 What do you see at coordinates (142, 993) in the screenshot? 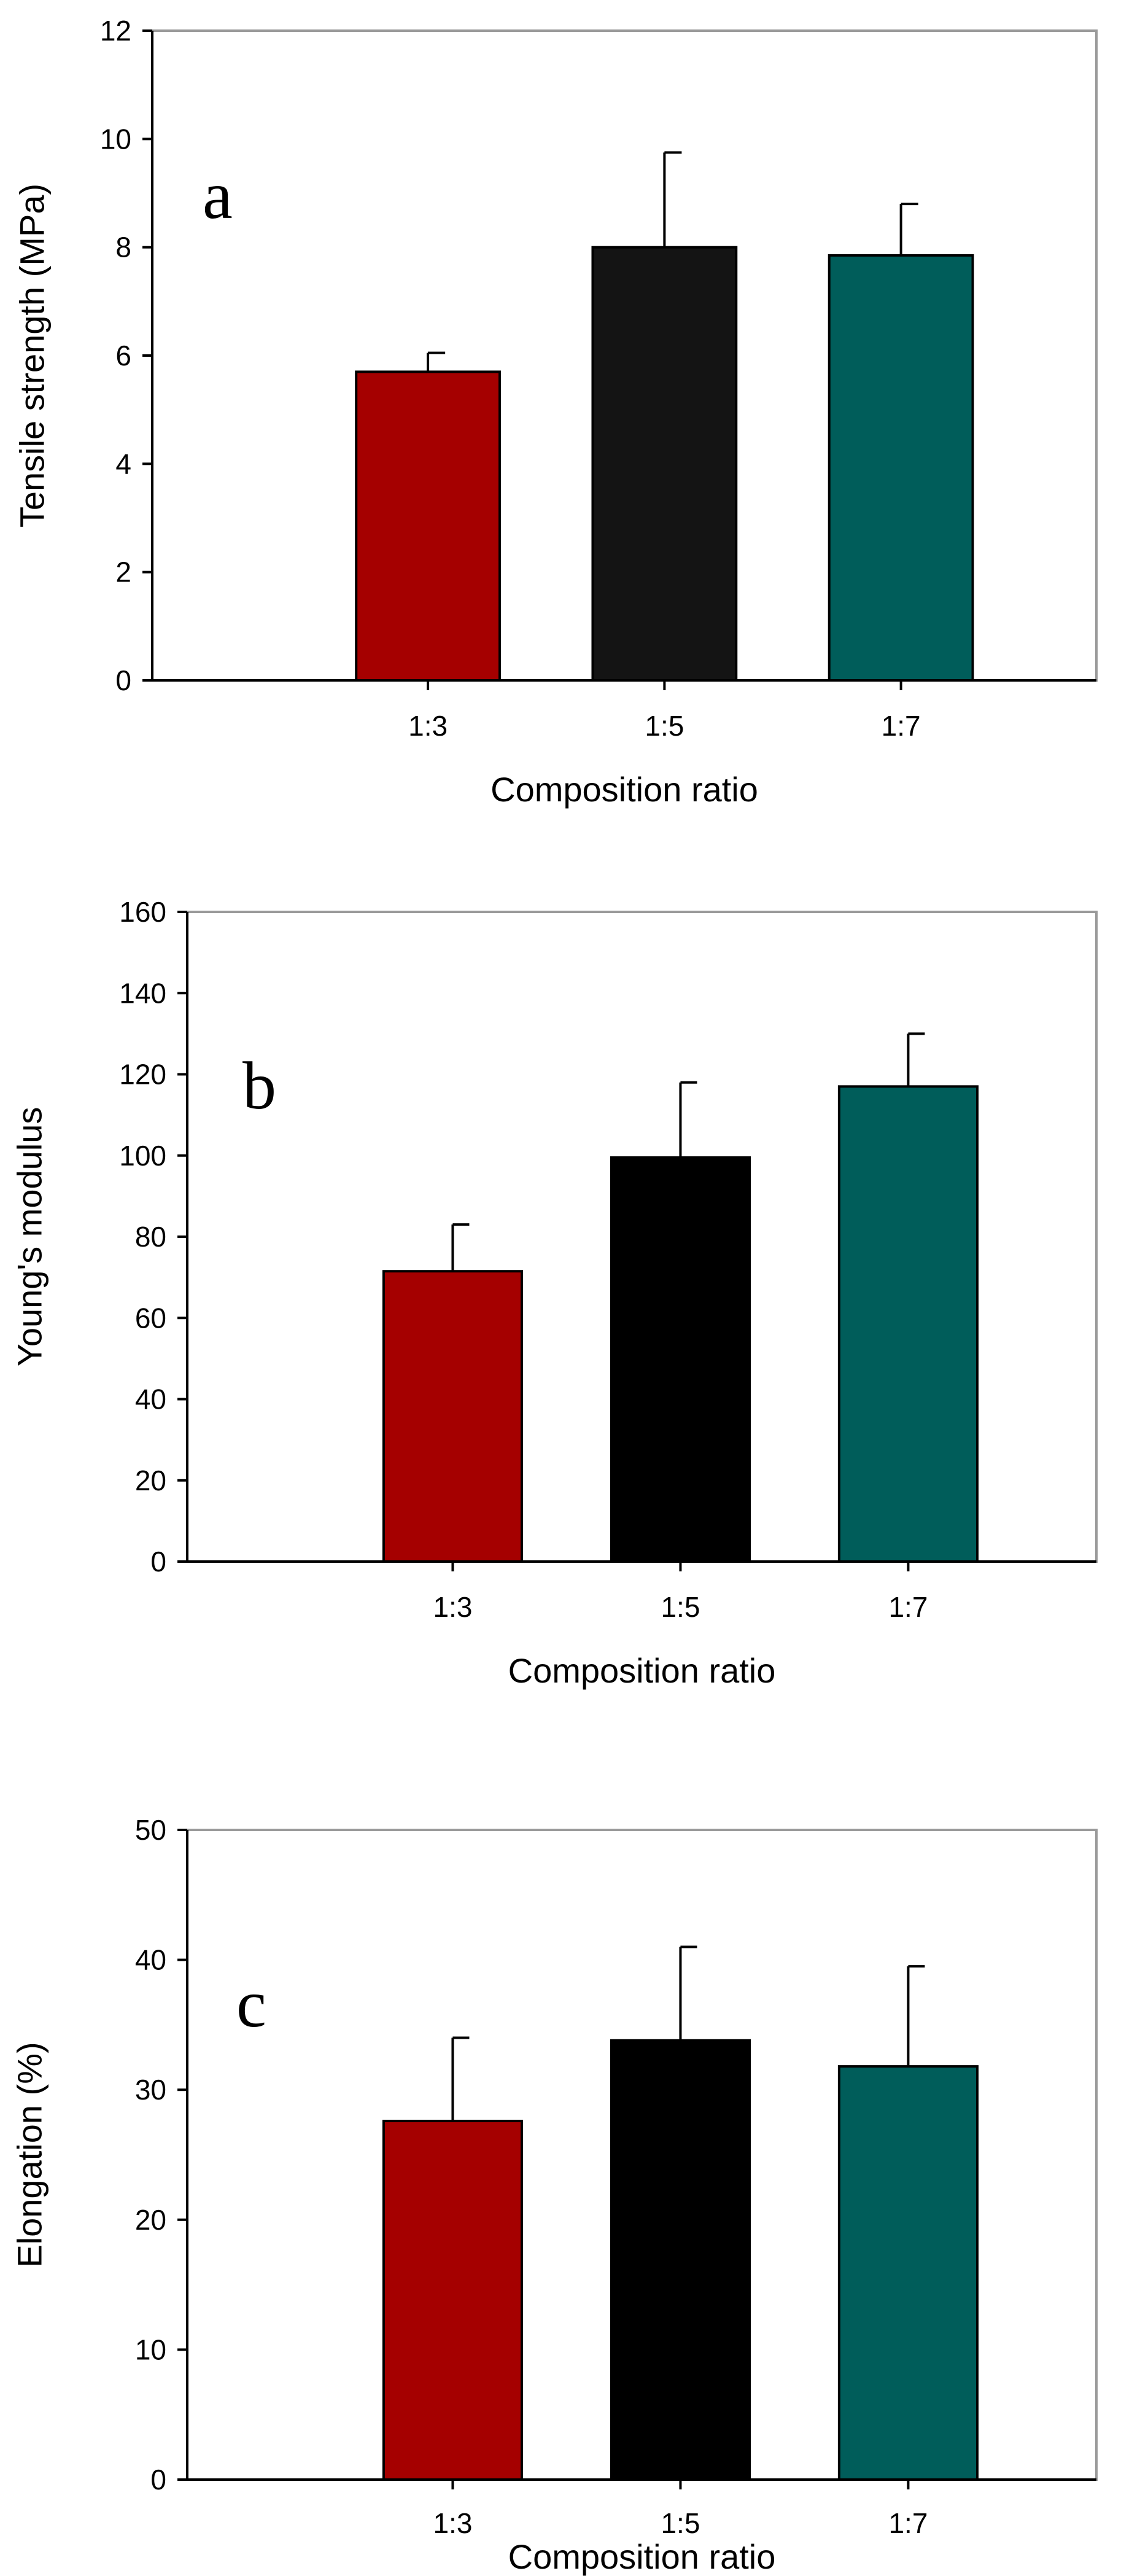
I see `y-tick-label: 140` at bounding box center [142, 993].